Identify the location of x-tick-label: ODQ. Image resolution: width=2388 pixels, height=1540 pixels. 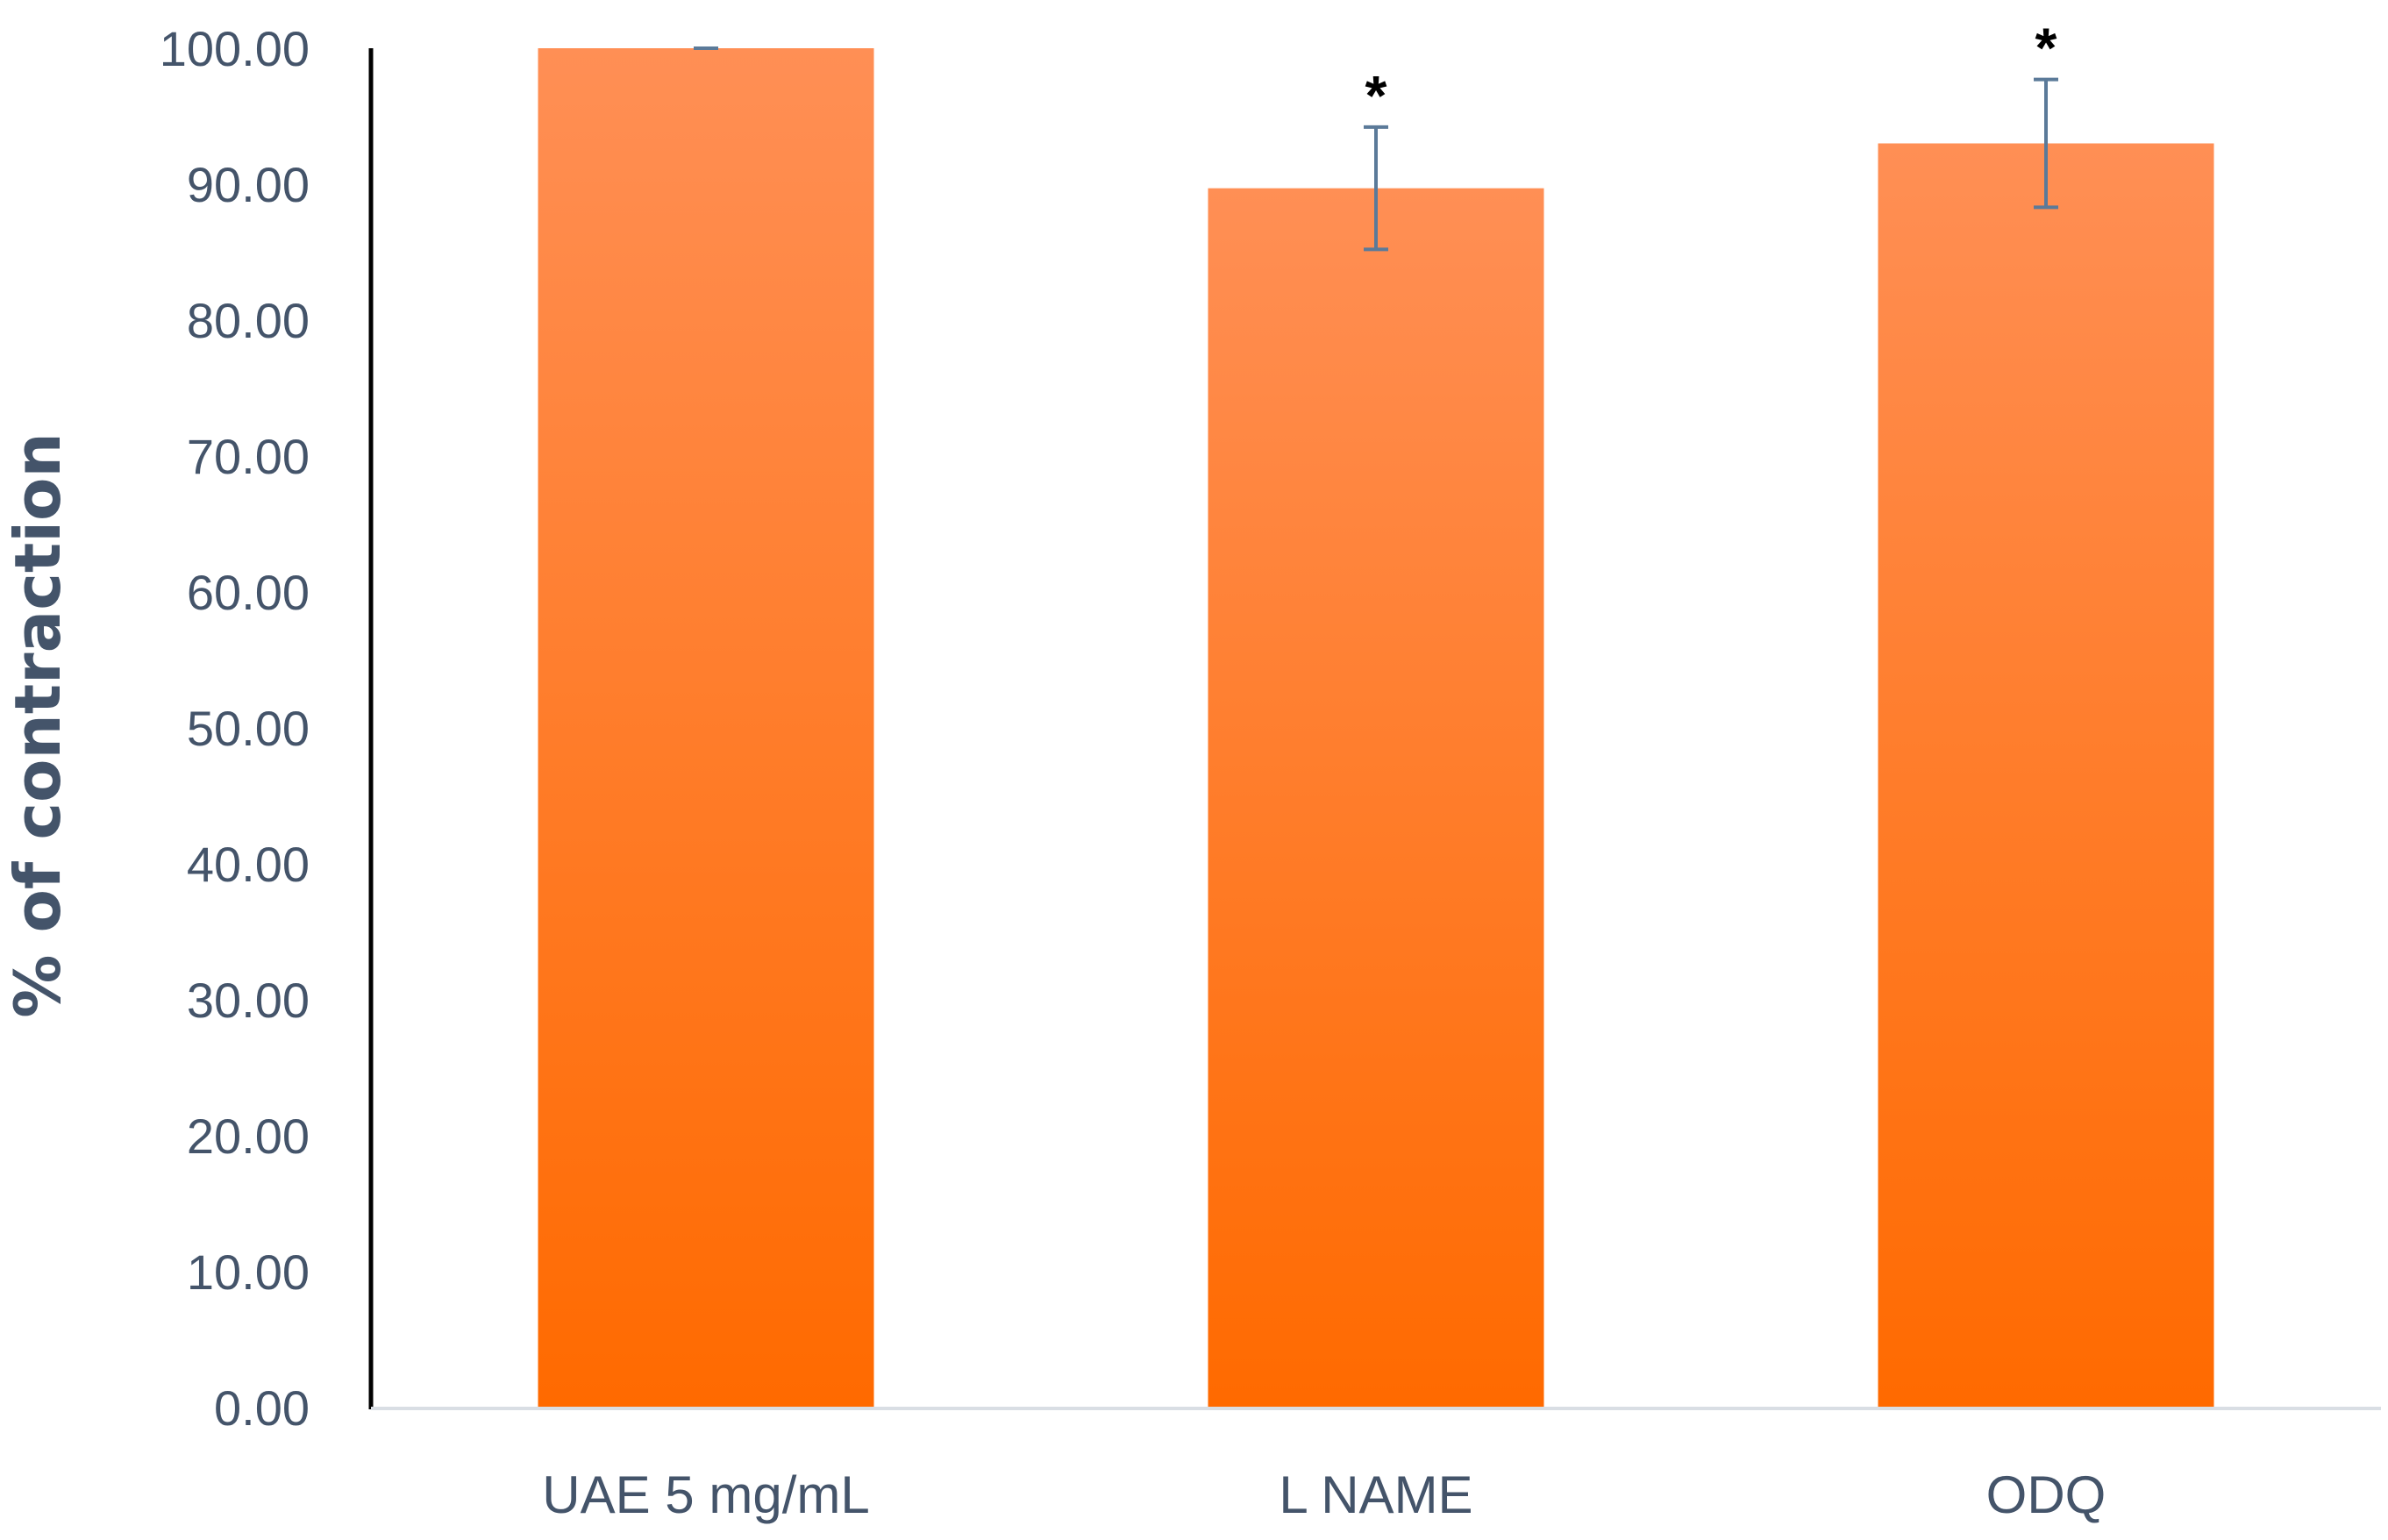
(2046, 1495).